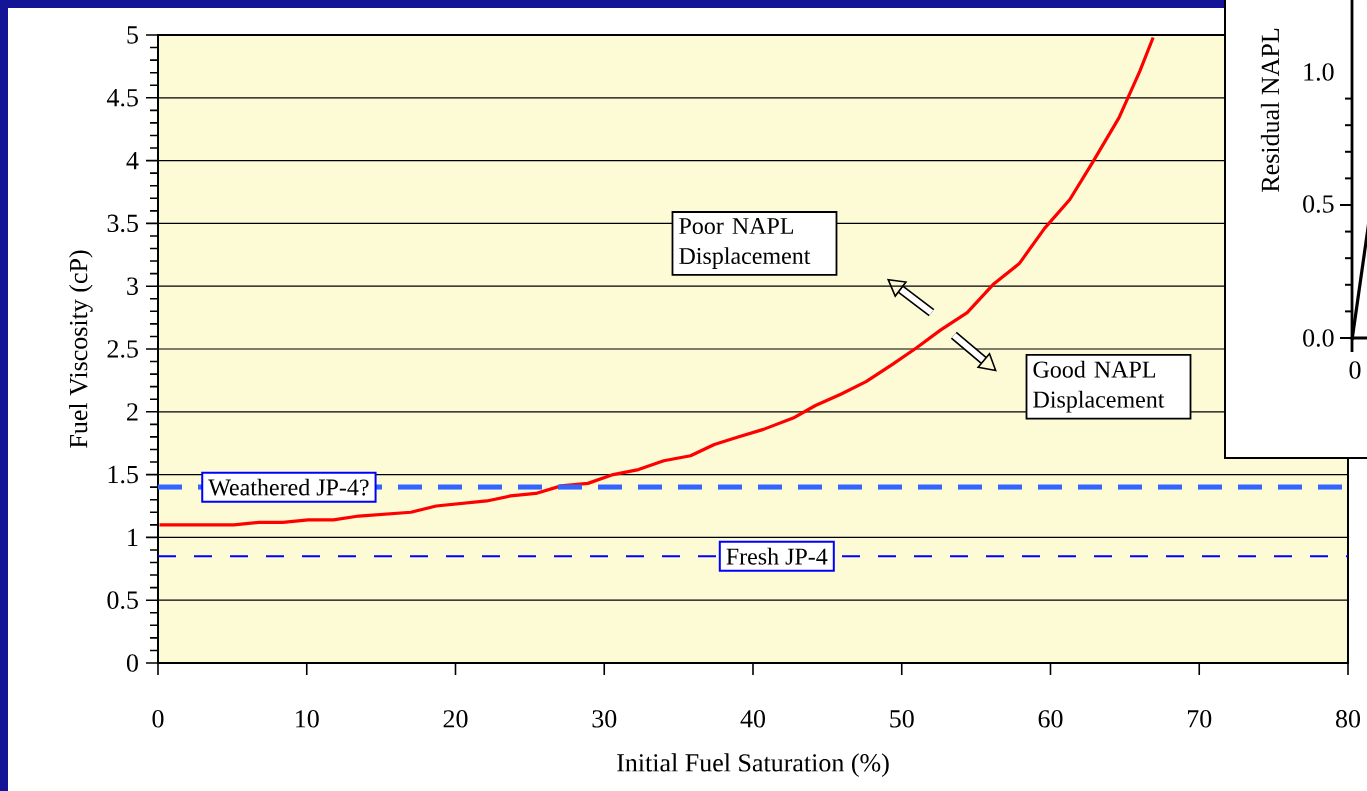 The width and height of the screenshot is (1367, 791). I want to click on annotation: Residual NAPL, so click(1270, 110).